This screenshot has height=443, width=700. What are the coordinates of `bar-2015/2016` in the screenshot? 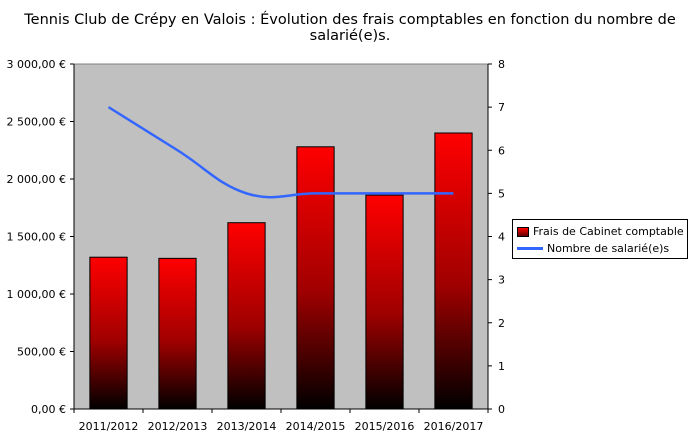 It's located at (384, 302).